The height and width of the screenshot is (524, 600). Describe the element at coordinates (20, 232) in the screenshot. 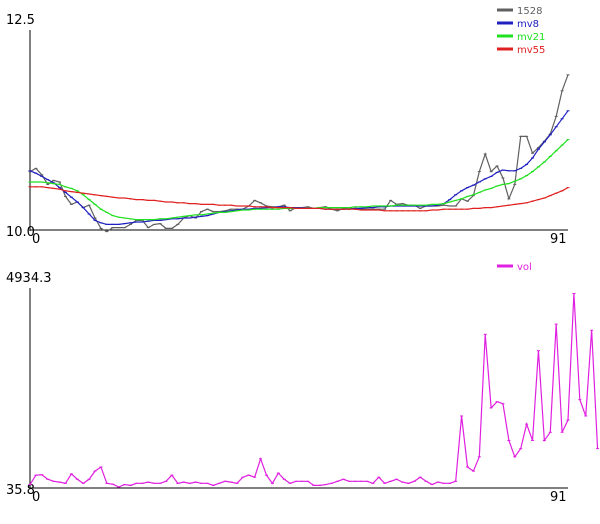

I see `y-tick-label-min: 10.0` at that location.